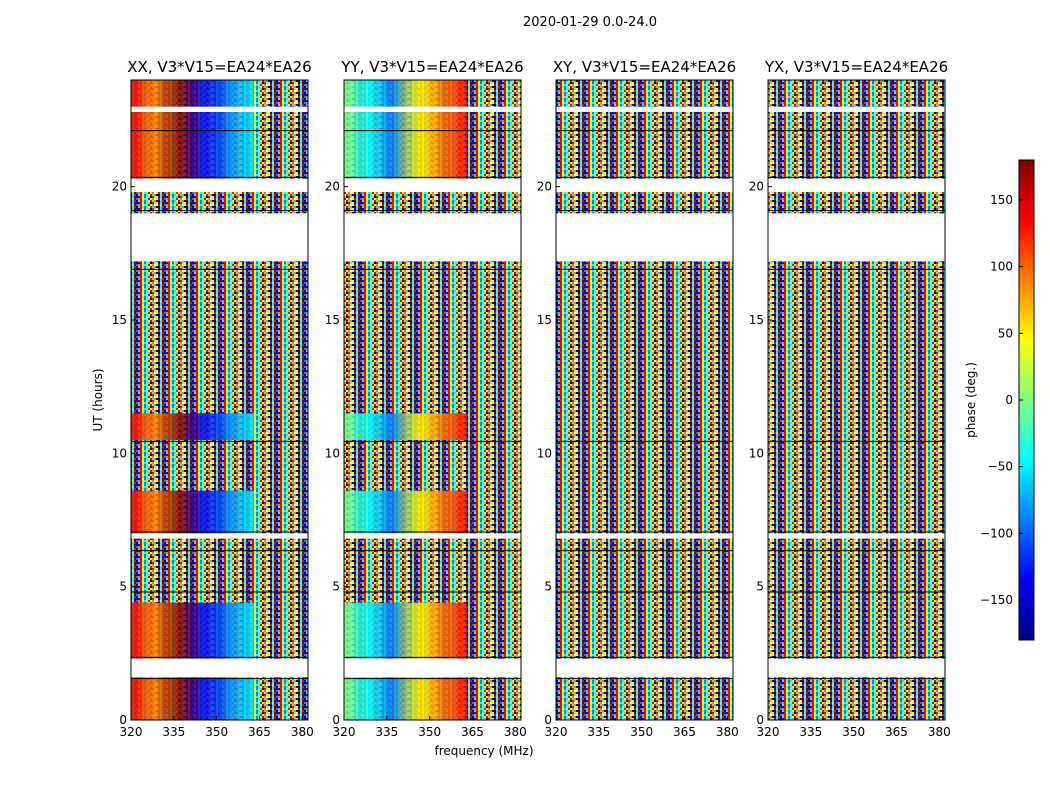  I want to click on colorbar-tick-label: 0, so click(1009, 400).